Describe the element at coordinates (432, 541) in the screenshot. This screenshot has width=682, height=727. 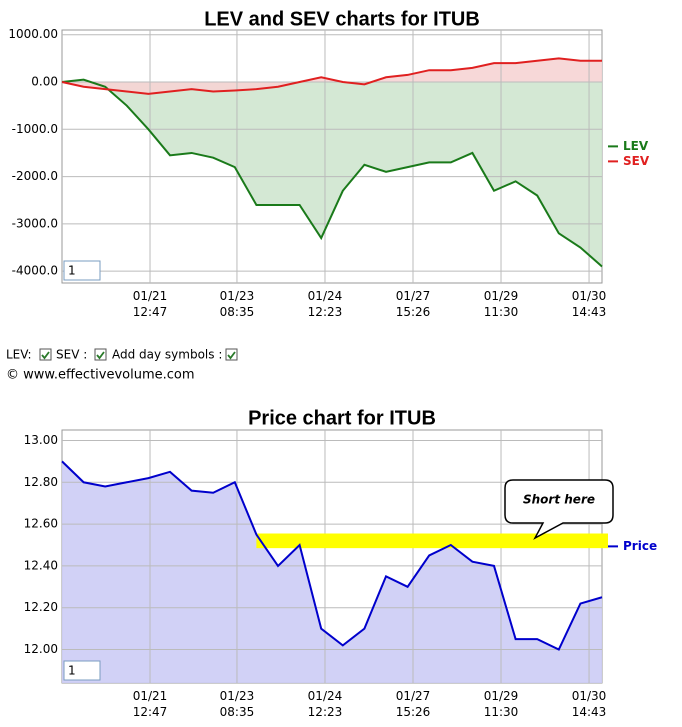
I see `highlight-band` at that location.